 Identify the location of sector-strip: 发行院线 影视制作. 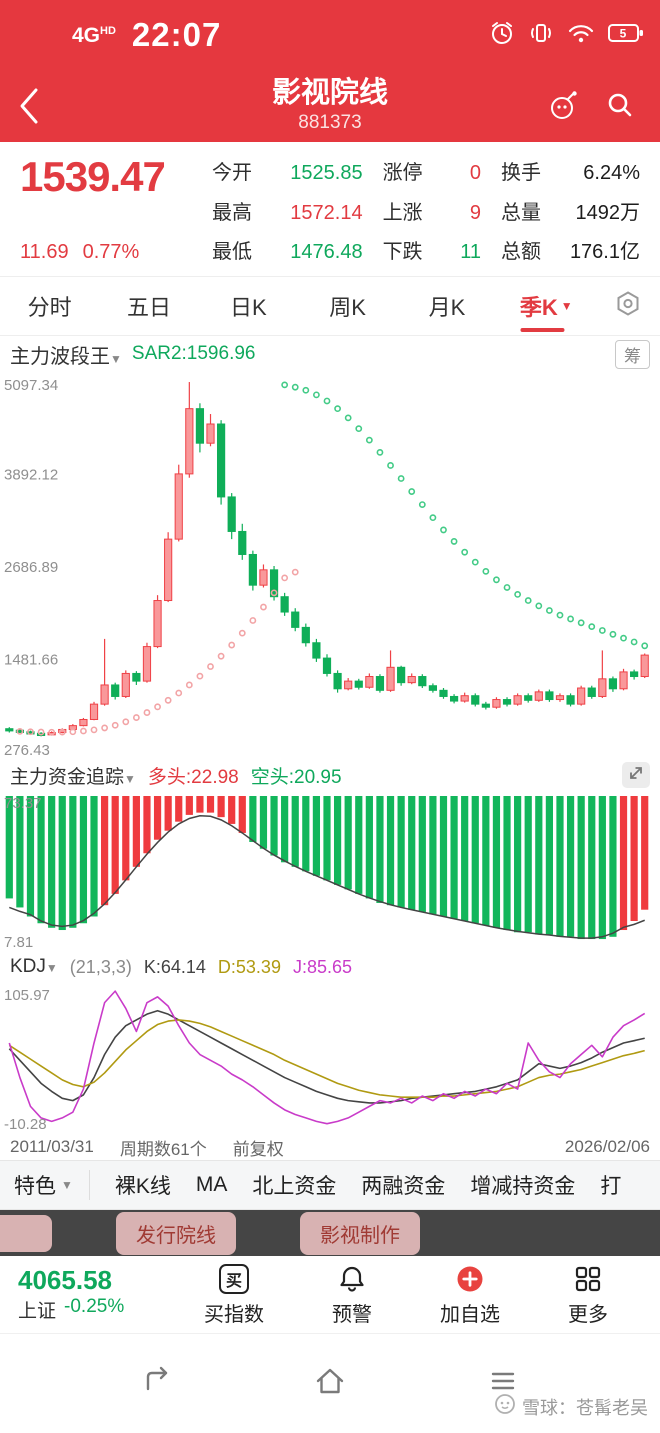
(330, 1233).